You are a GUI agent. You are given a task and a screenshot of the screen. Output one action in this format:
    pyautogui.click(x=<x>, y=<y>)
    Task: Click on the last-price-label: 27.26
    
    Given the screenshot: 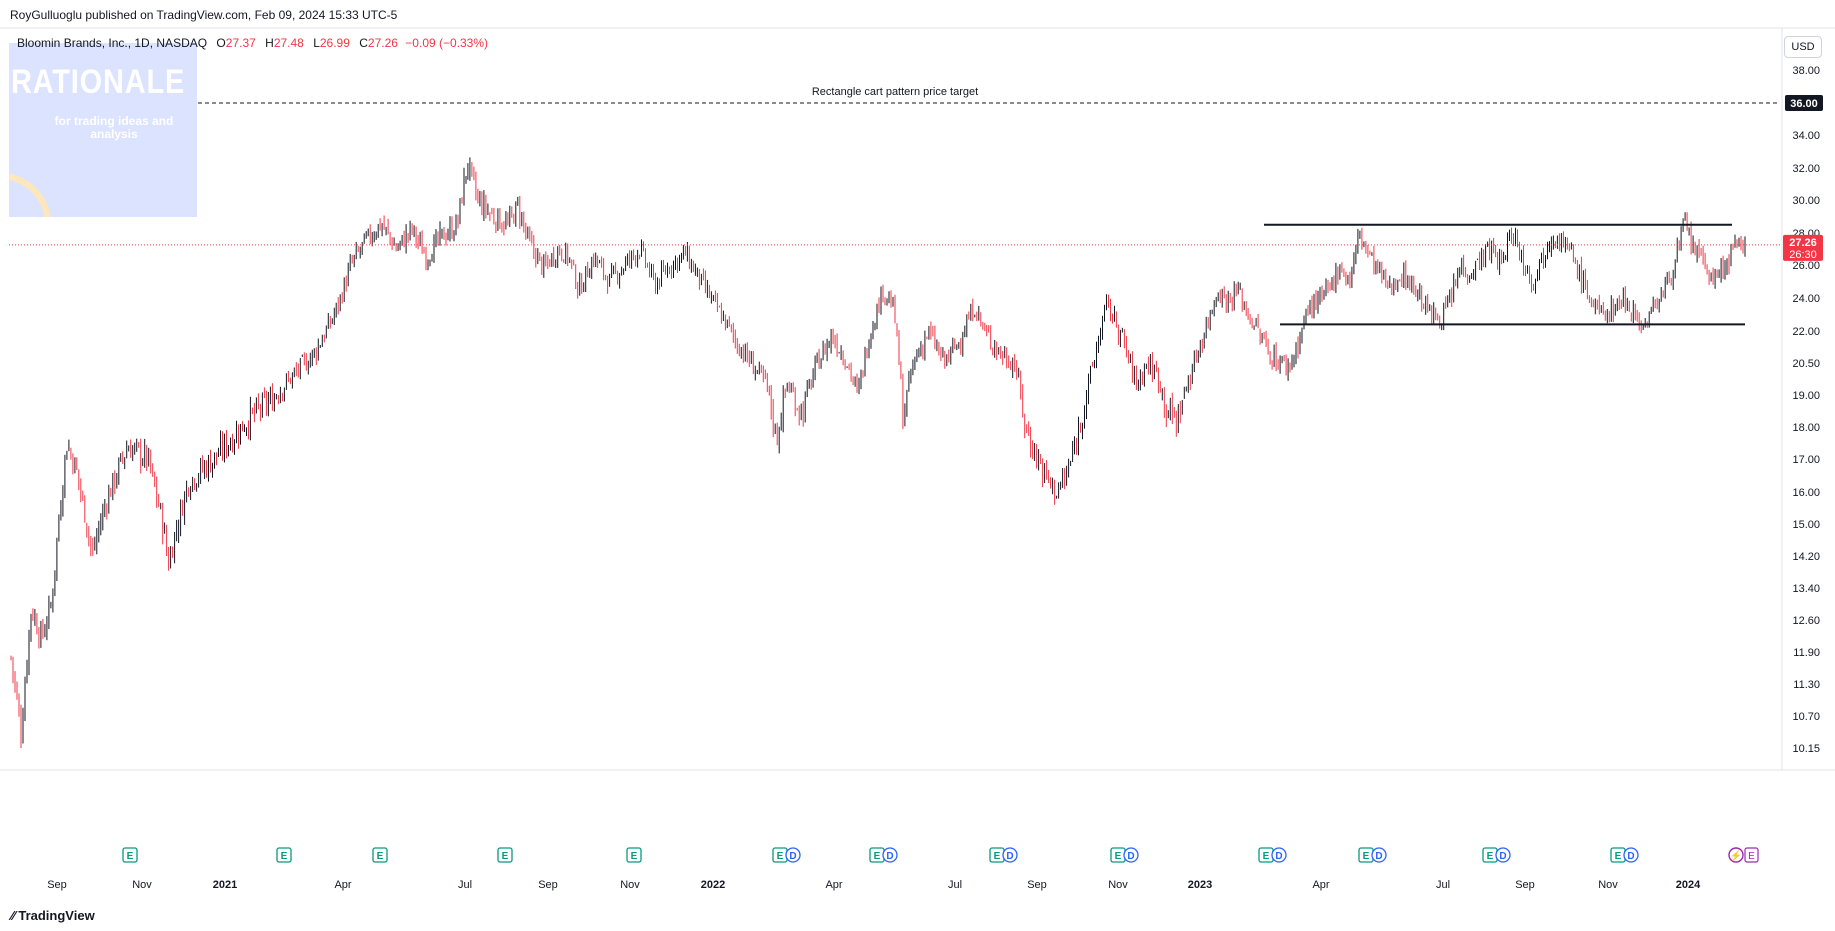 What is the action you would take?
    pyautogui.click(x=1803, y=243)
    